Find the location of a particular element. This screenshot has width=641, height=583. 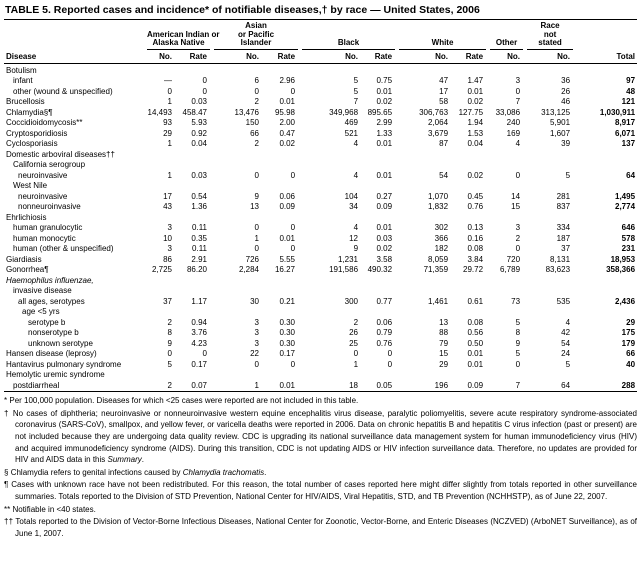

race-not-stated-no-value: 24 is located at coordinates (566, 354).